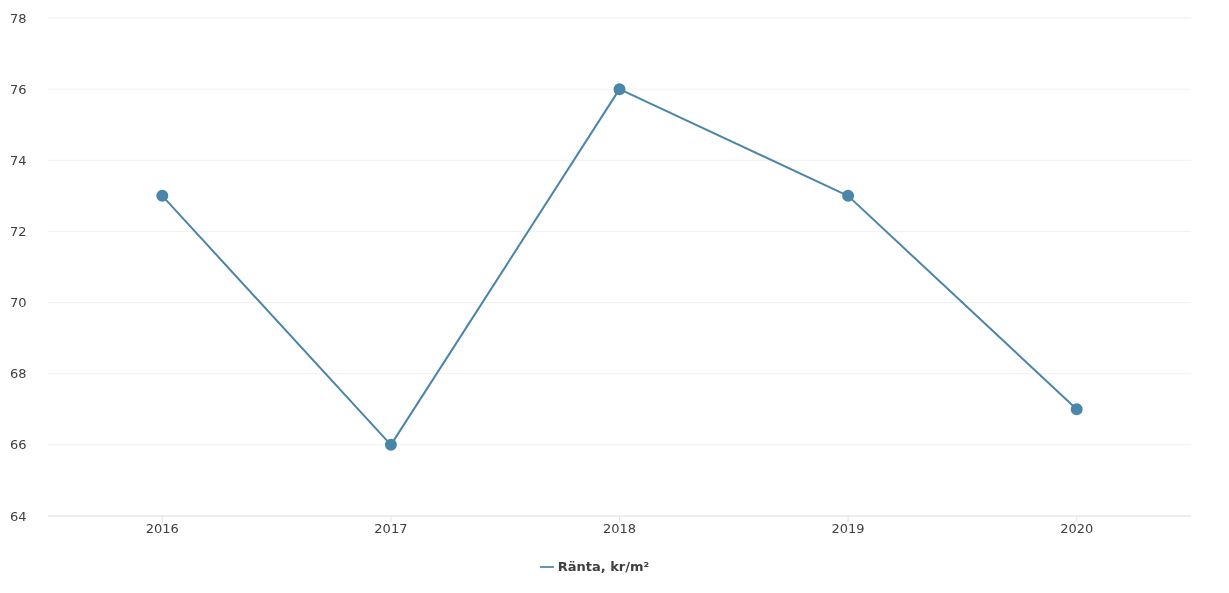 The width and height of the screenshot is (1229, 593). I want to click on y-tick-label: 78, so click(18, 18).